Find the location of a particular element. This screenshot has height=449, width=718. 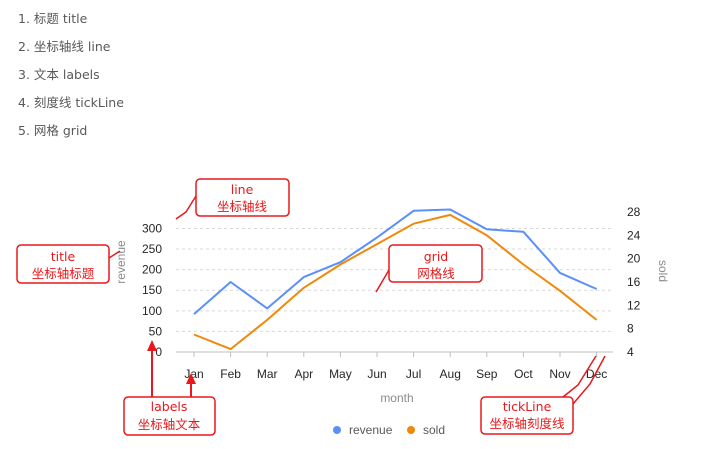

y-right-tick-label: 12 is located at coordinates (634, 305).